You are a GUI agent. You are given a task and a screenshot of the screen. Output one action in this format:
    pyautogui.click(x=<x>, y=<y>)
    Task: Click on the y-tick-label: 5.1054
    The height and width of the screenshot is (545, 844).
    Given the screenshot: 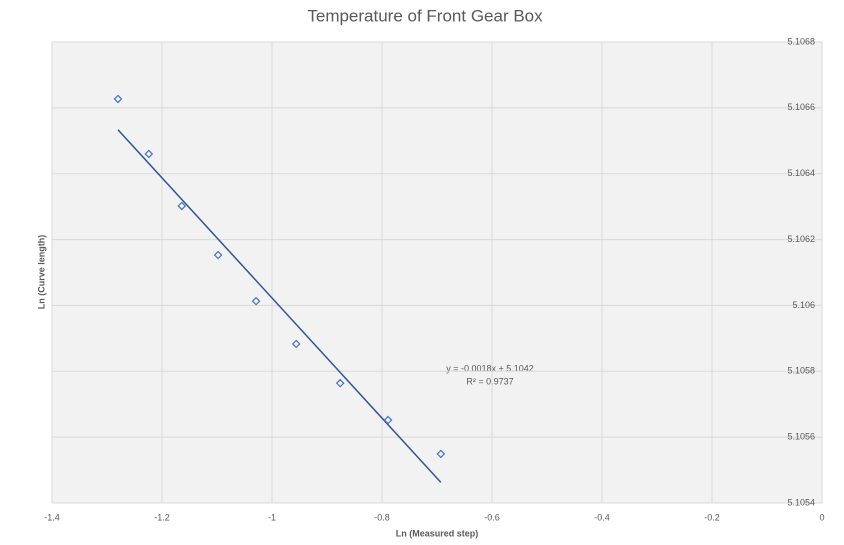 What is the action you would take?
    pyautogui.click(x=801, y=502)
    